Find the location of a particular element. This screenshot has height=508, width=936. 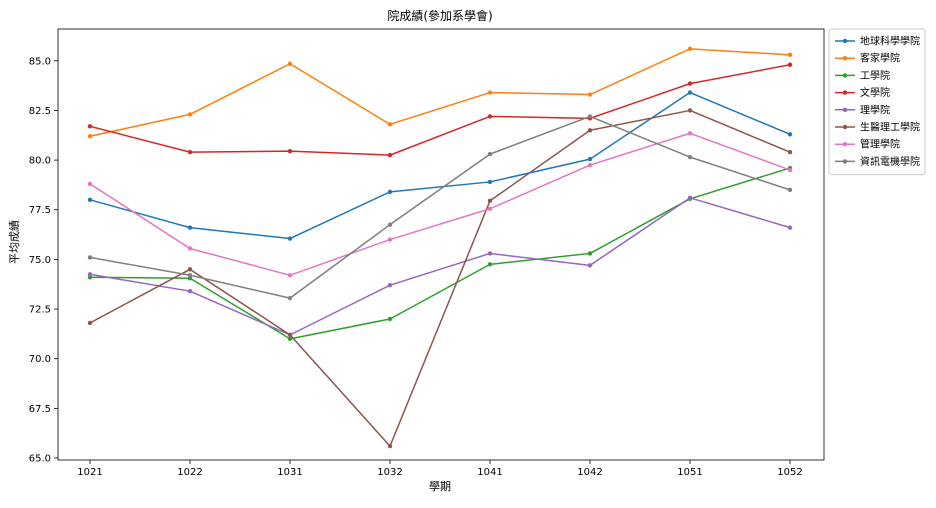

x-tick-label-6: 1051 is located at coordinates (689, 472).